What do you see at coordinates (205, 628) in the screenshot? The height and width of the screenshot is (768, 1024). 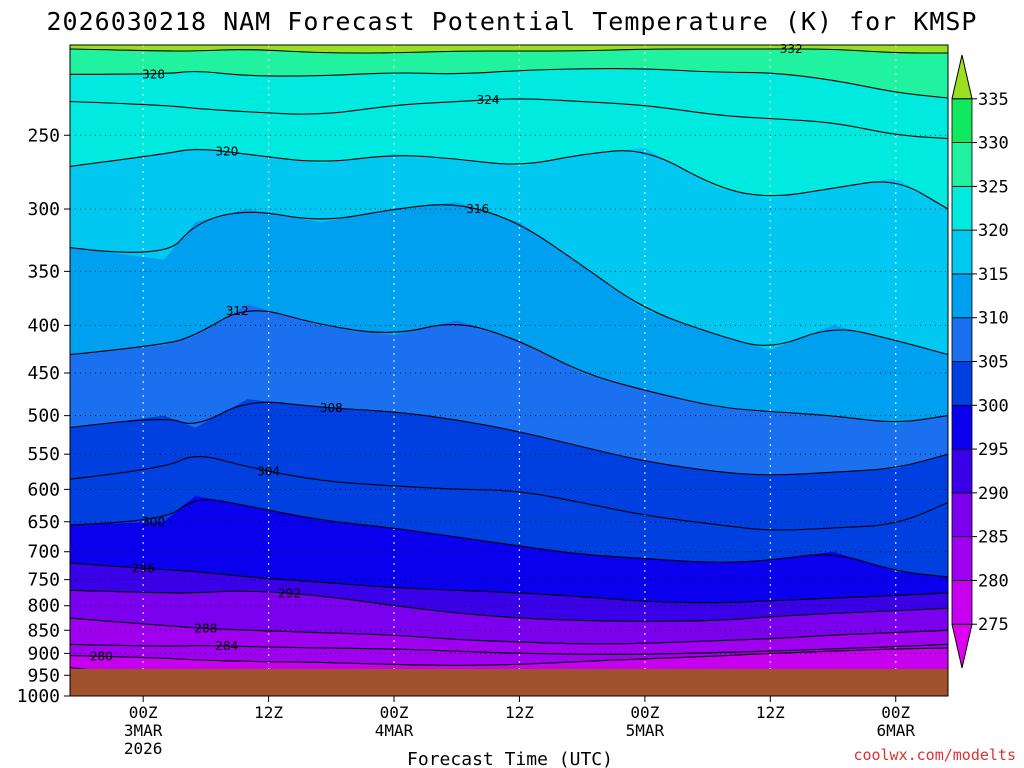 I see `contour-label-288: 288` at bounding box center [205, 628].